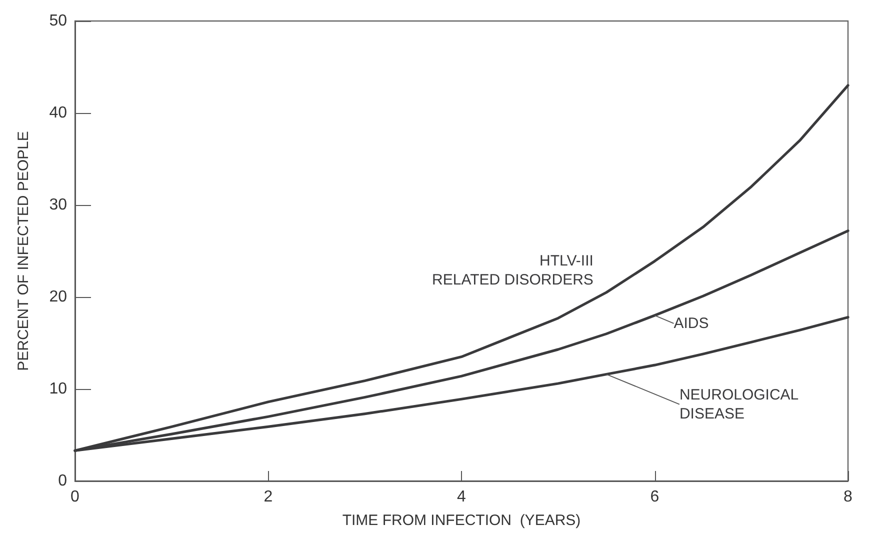 The height and width of the screenshot is (541, 870). I want to click on x-tick-label: 6, so click(655, 497).